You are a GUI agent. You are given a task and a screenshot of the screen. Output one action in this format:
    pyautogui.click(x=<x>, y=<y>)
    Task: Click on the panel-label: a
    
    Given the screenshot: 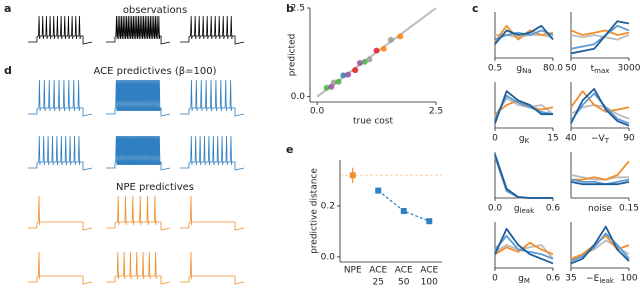 What is the action you would take?
    pyautogui.click(x=7, y=8)
    